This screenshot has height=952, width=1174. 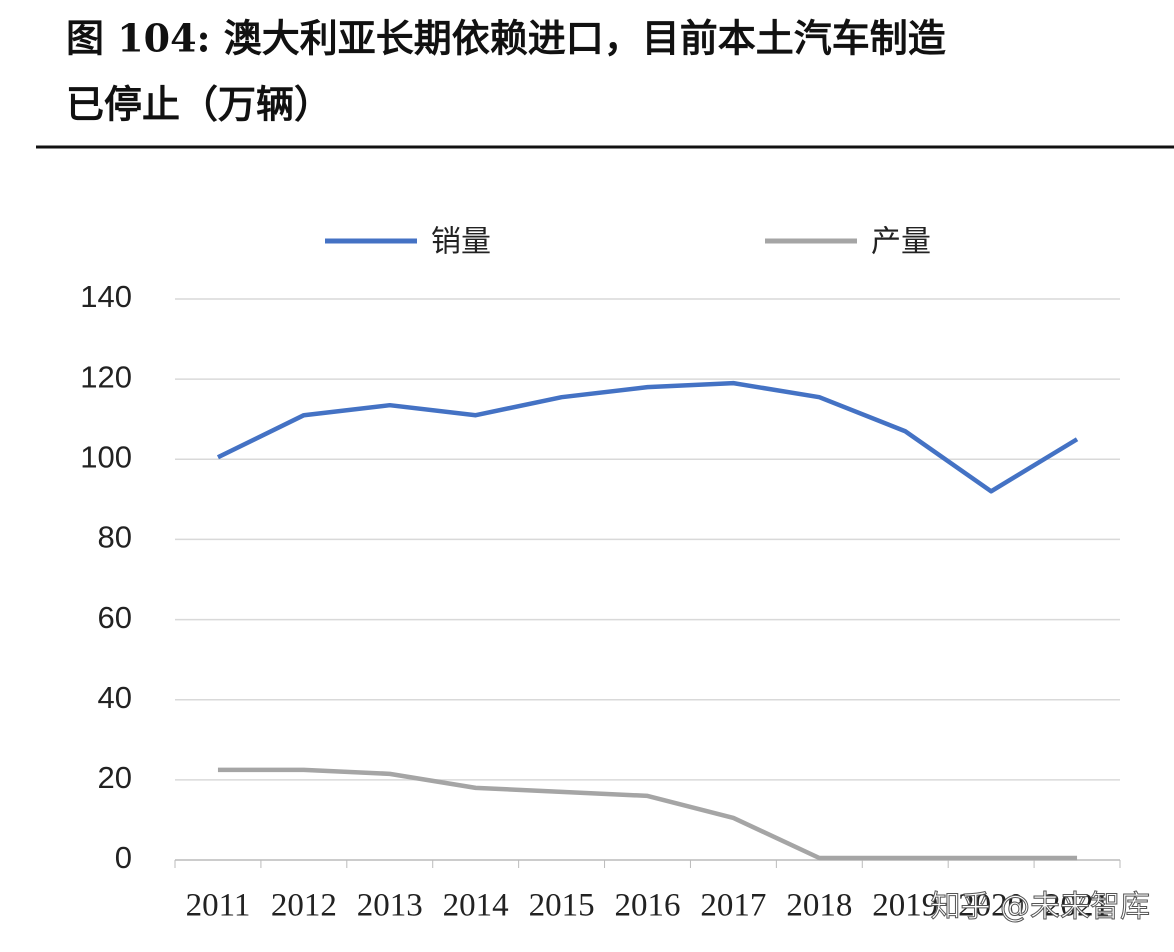 What do you see at coordinates (506, 38) in the screenshot?
I see `chart-title: 图 104: 澳大利亚长期依赖进口，目前本土汽车制造` at bounding box center [506, 38].